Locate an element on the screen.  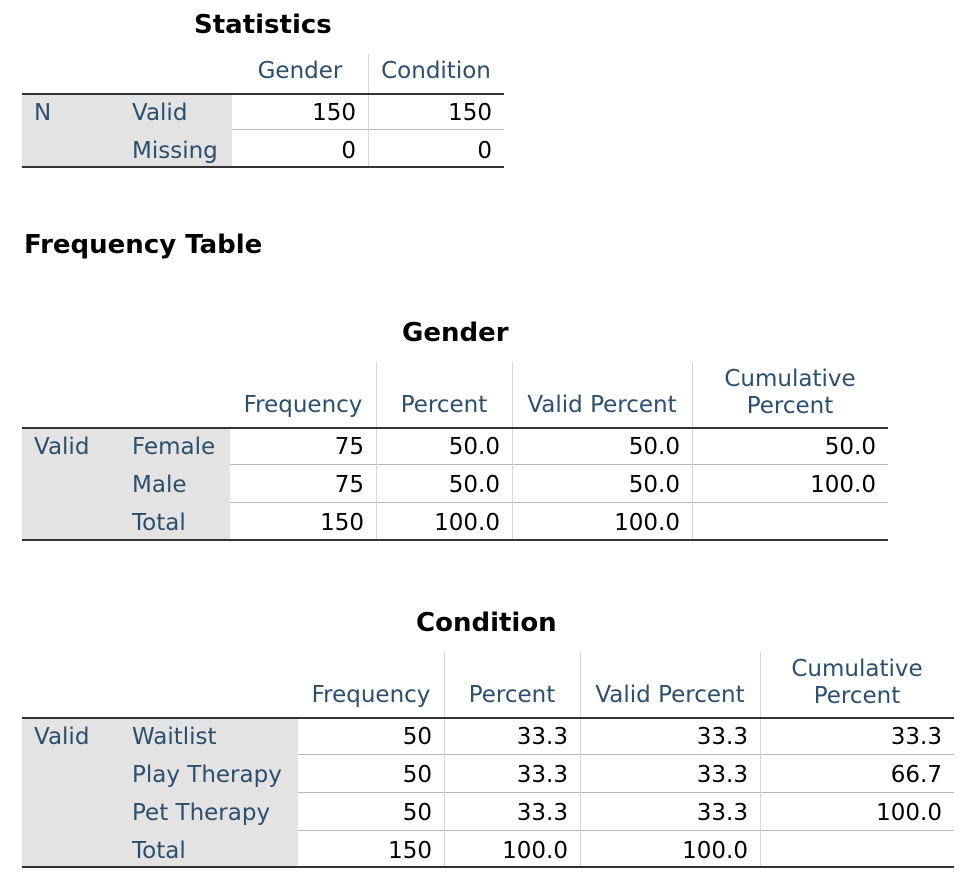
stat-valid-gender: 150 is located at coordinates (334, 113).